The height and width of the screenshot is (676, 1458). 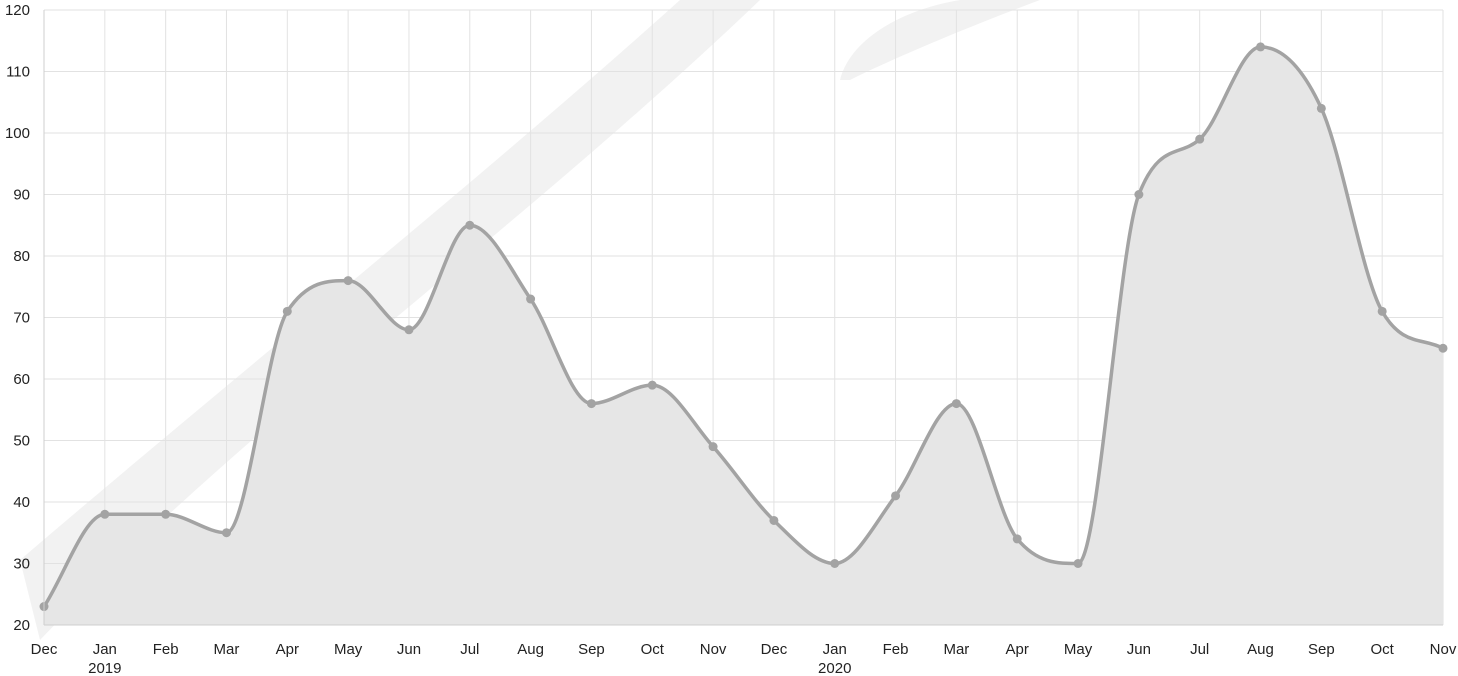 What do you see at coordinates (21, 318) in the screenshot?
I see `y-tick-label: 70` at bounding box center [21, 318].